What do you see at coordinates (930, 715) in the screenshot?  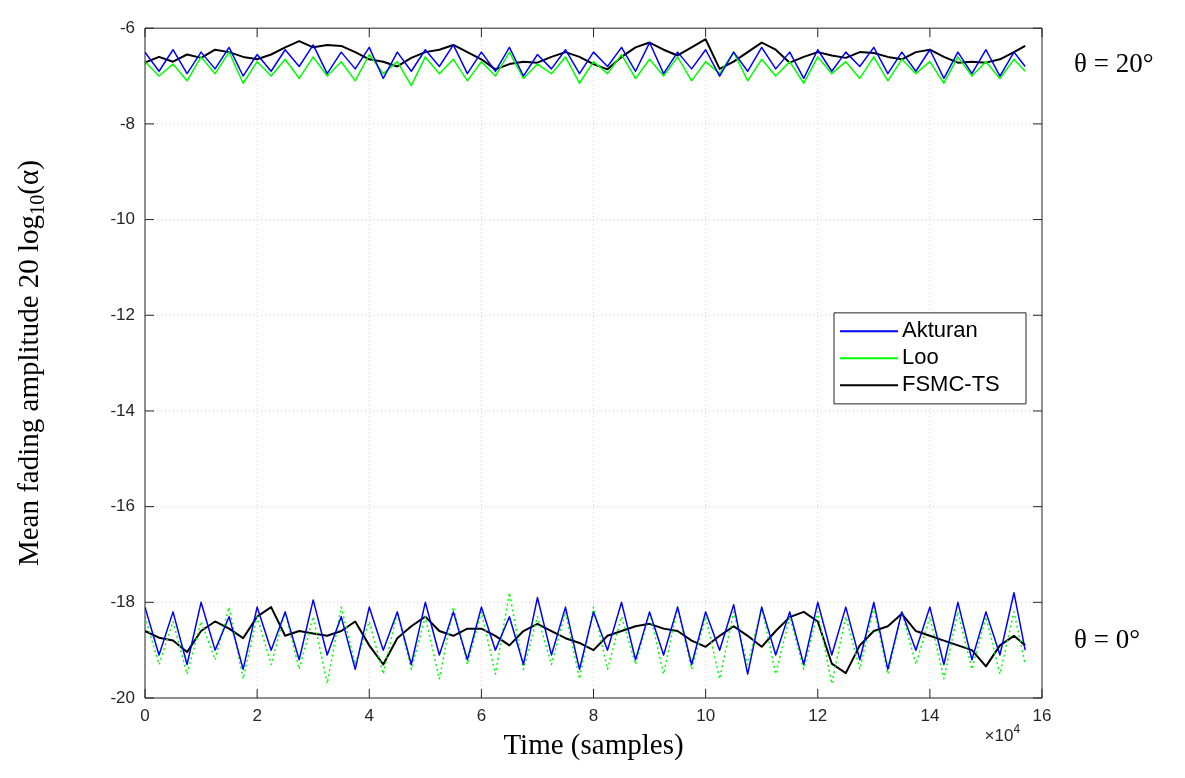 I see `x-tick-label: 14` at bounding box center [930, 715].